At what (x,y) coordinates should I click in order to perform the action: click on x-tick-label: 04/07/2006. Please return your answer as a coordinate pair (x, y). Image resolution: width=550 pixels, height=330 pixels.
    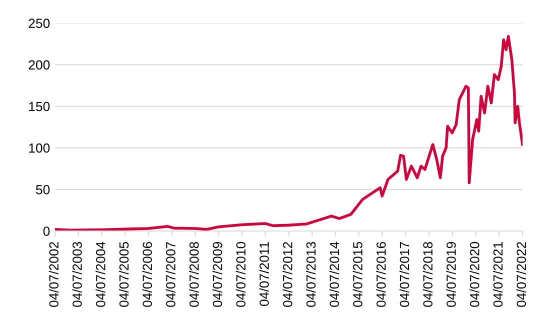
    Looking at the image, I should click on (147, 274).